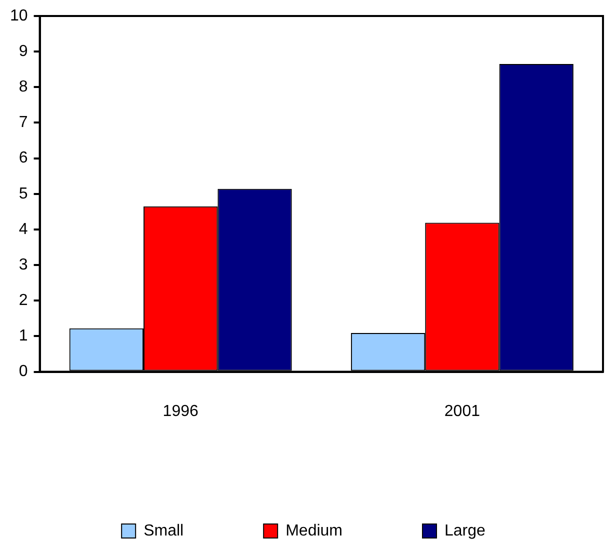 The width and height of the screenshot is (605, 553). I want to click on y-tick-label: 3, so click(23, 265).